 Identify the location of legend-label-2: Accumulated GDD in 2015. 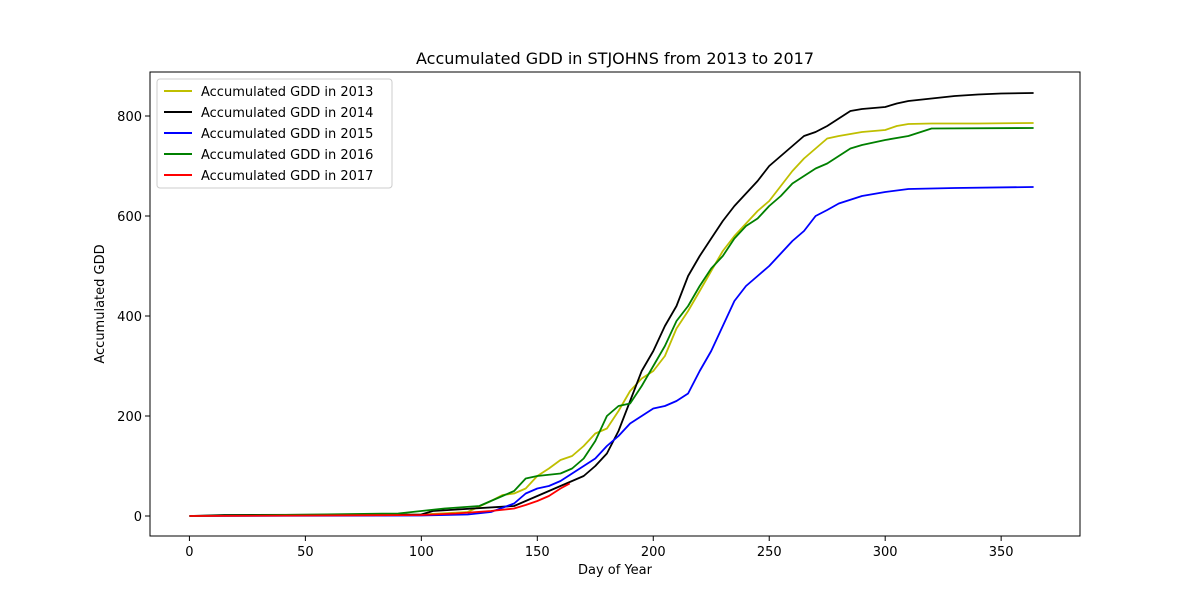
(287, 134).